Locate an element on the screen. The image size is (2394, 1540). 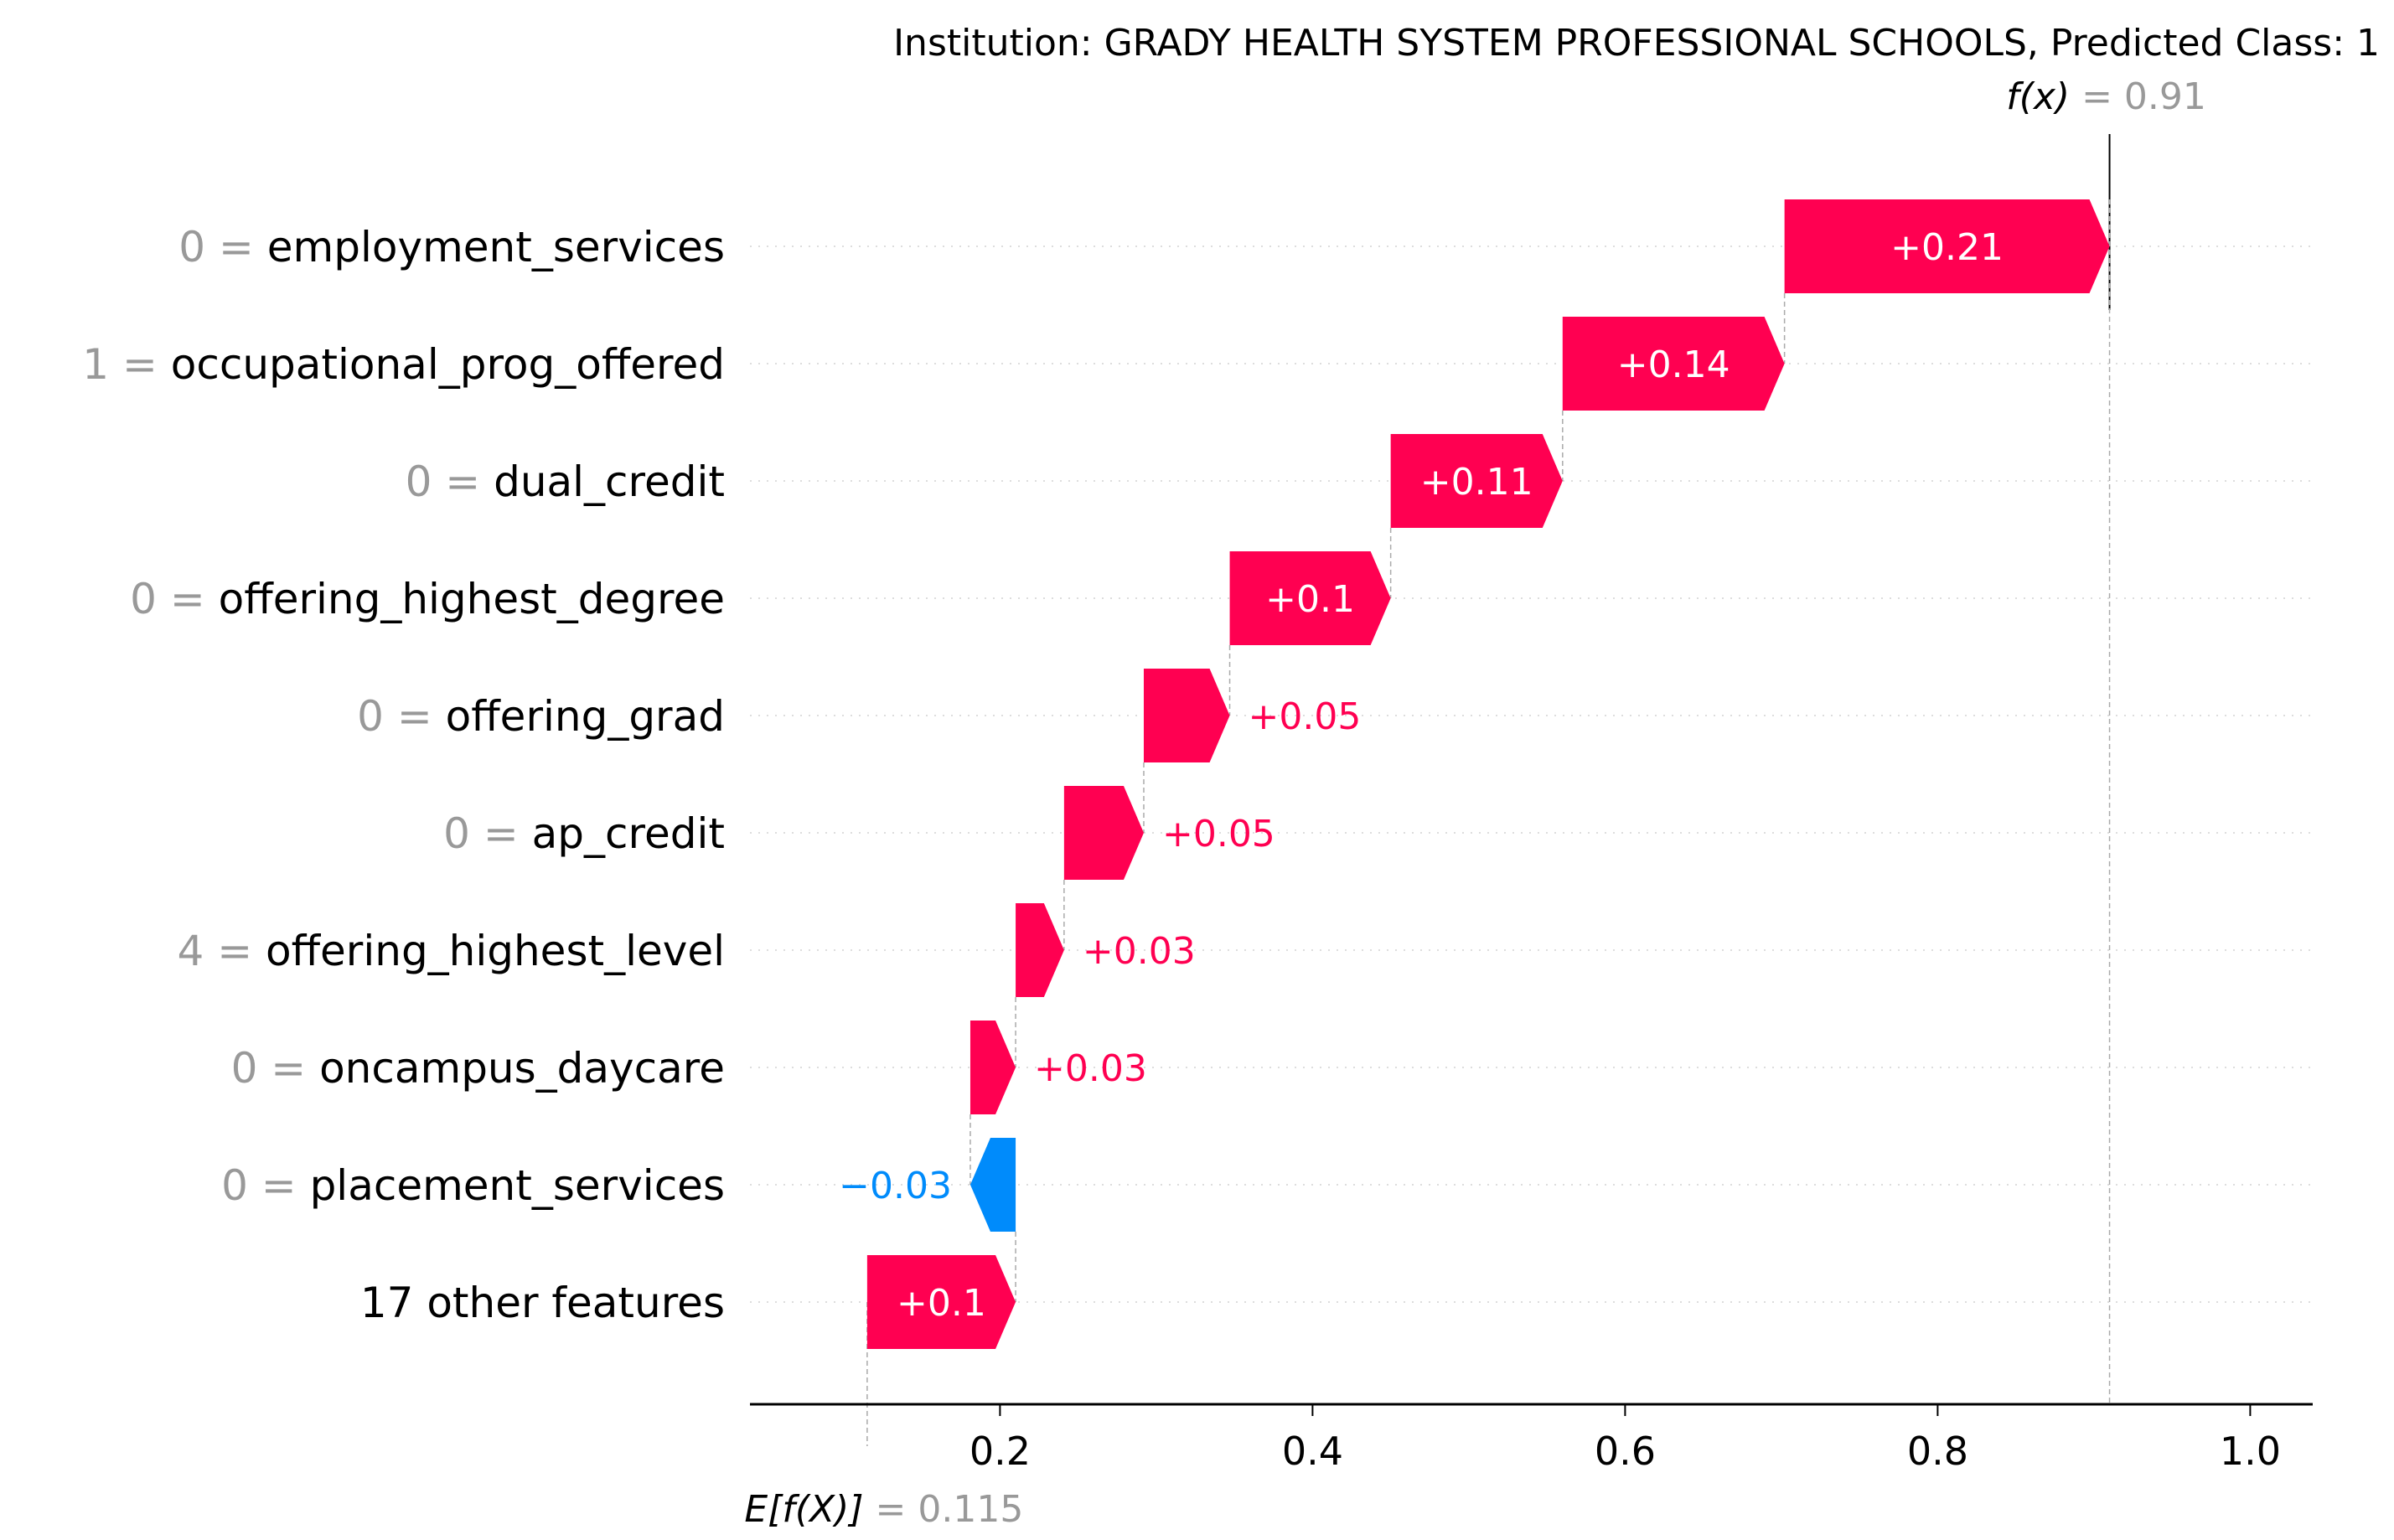
feature-name: 17 other features is located at coordinates (542, 1303).